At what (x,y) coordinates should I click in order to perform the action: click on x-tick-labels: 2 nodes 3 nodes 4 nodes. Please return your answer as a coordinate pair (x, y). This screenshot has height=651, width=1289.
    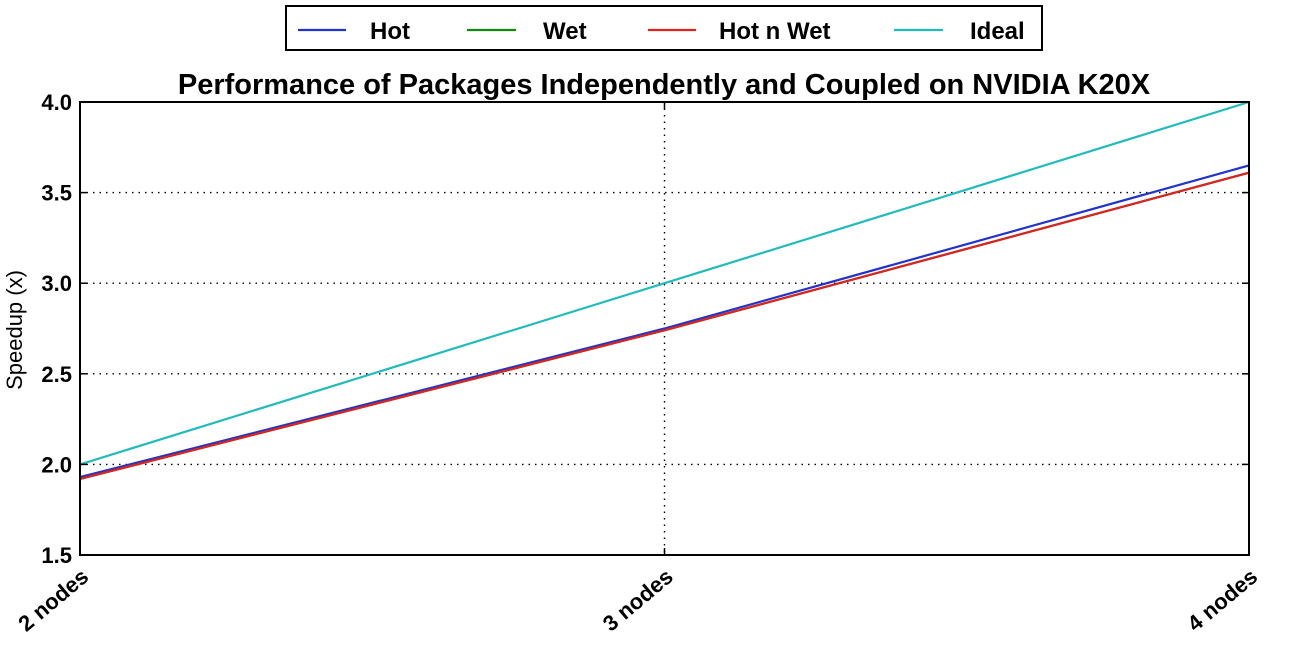
    Looking at the image, I should click on (637, 600).